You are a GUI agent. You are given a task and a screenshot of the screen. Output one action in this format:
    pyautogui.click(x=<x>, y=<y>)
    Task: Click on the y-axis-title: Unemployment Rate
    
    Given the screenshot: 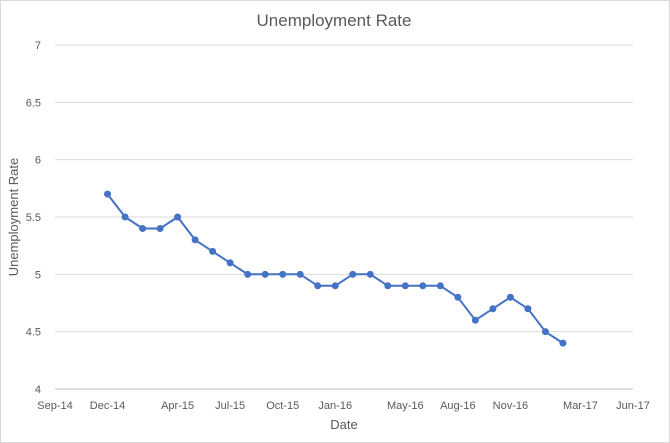 What is the action you would take?
    pyautogui.click(x=13, y=217)
    